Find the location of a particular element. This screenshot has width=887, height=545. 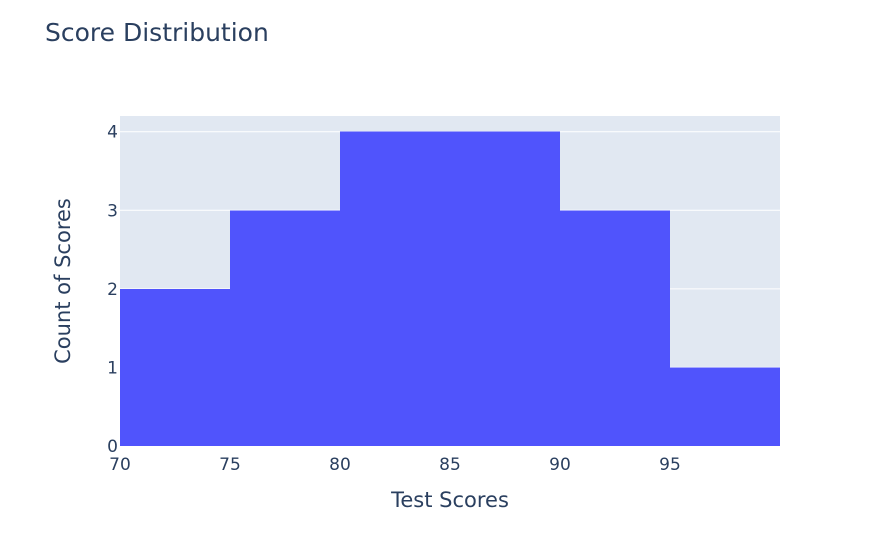

y-tick-label: 2 is located at coordinates (112, 290).